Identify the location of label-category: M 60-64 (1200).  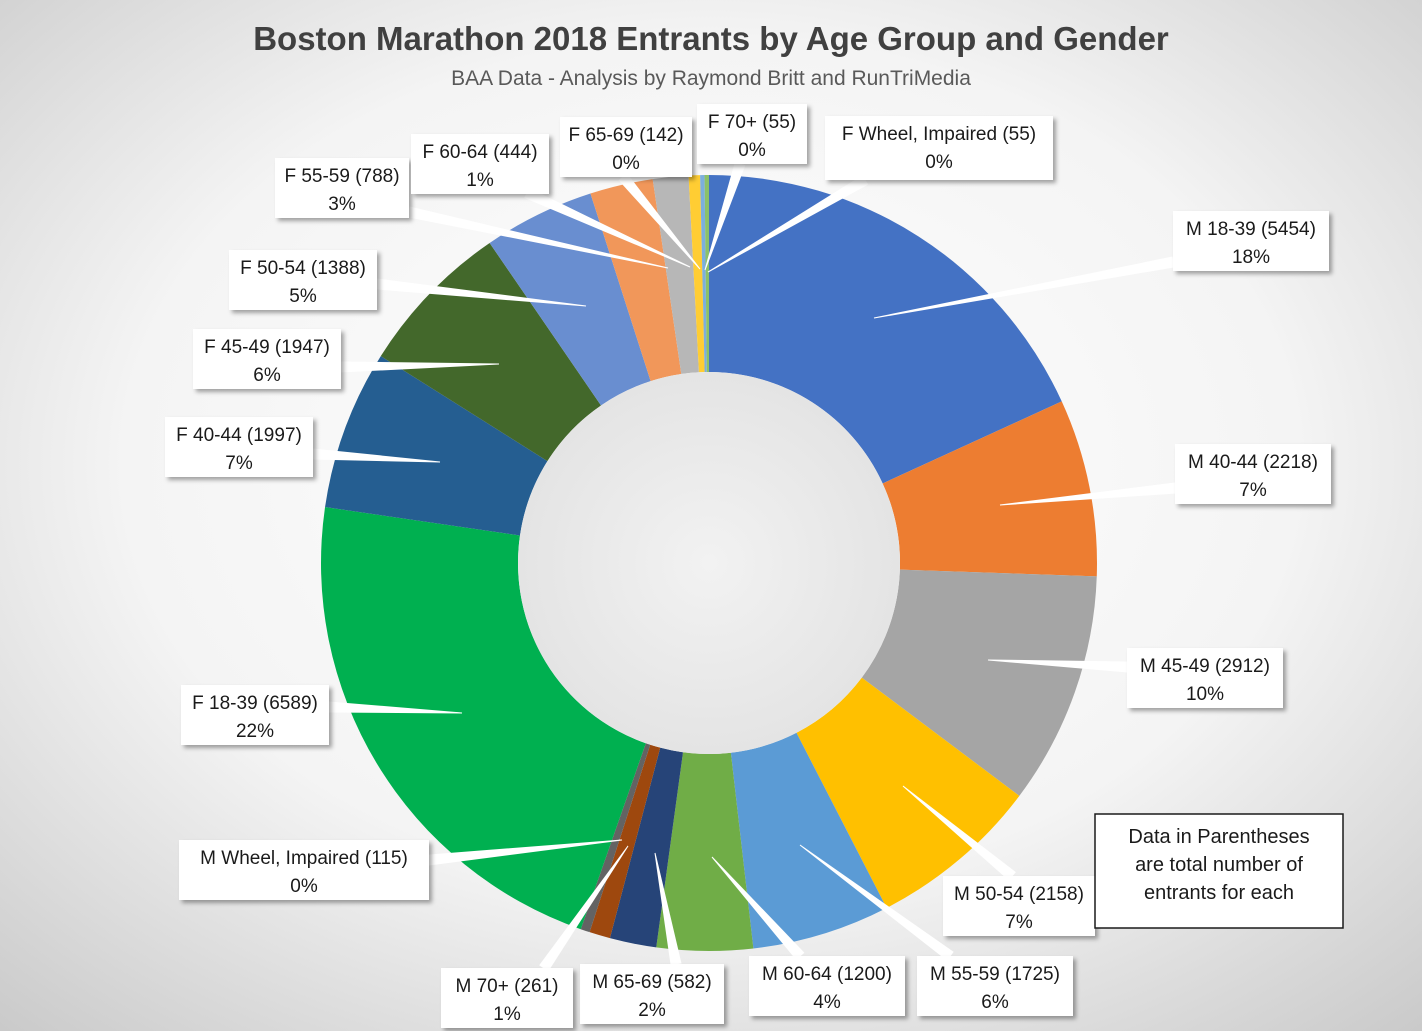
(827, 974).